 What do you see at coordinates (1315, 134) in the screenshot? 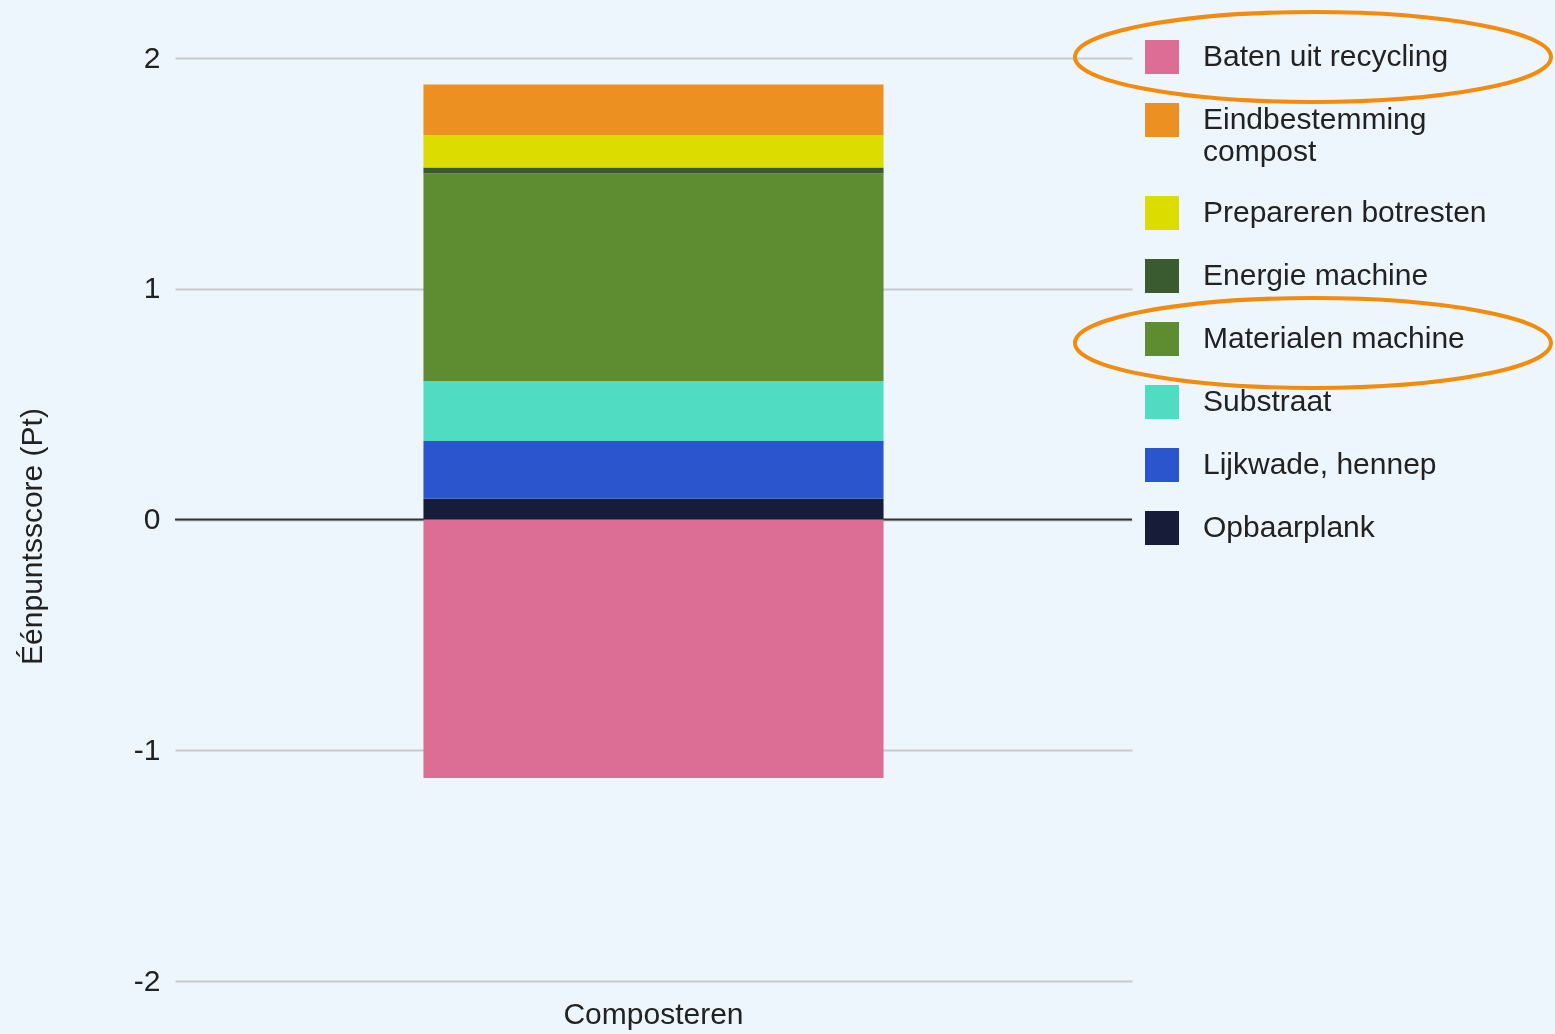
I see `legend-label: Eindbestemming compost` at bounding box center [1315, 134].